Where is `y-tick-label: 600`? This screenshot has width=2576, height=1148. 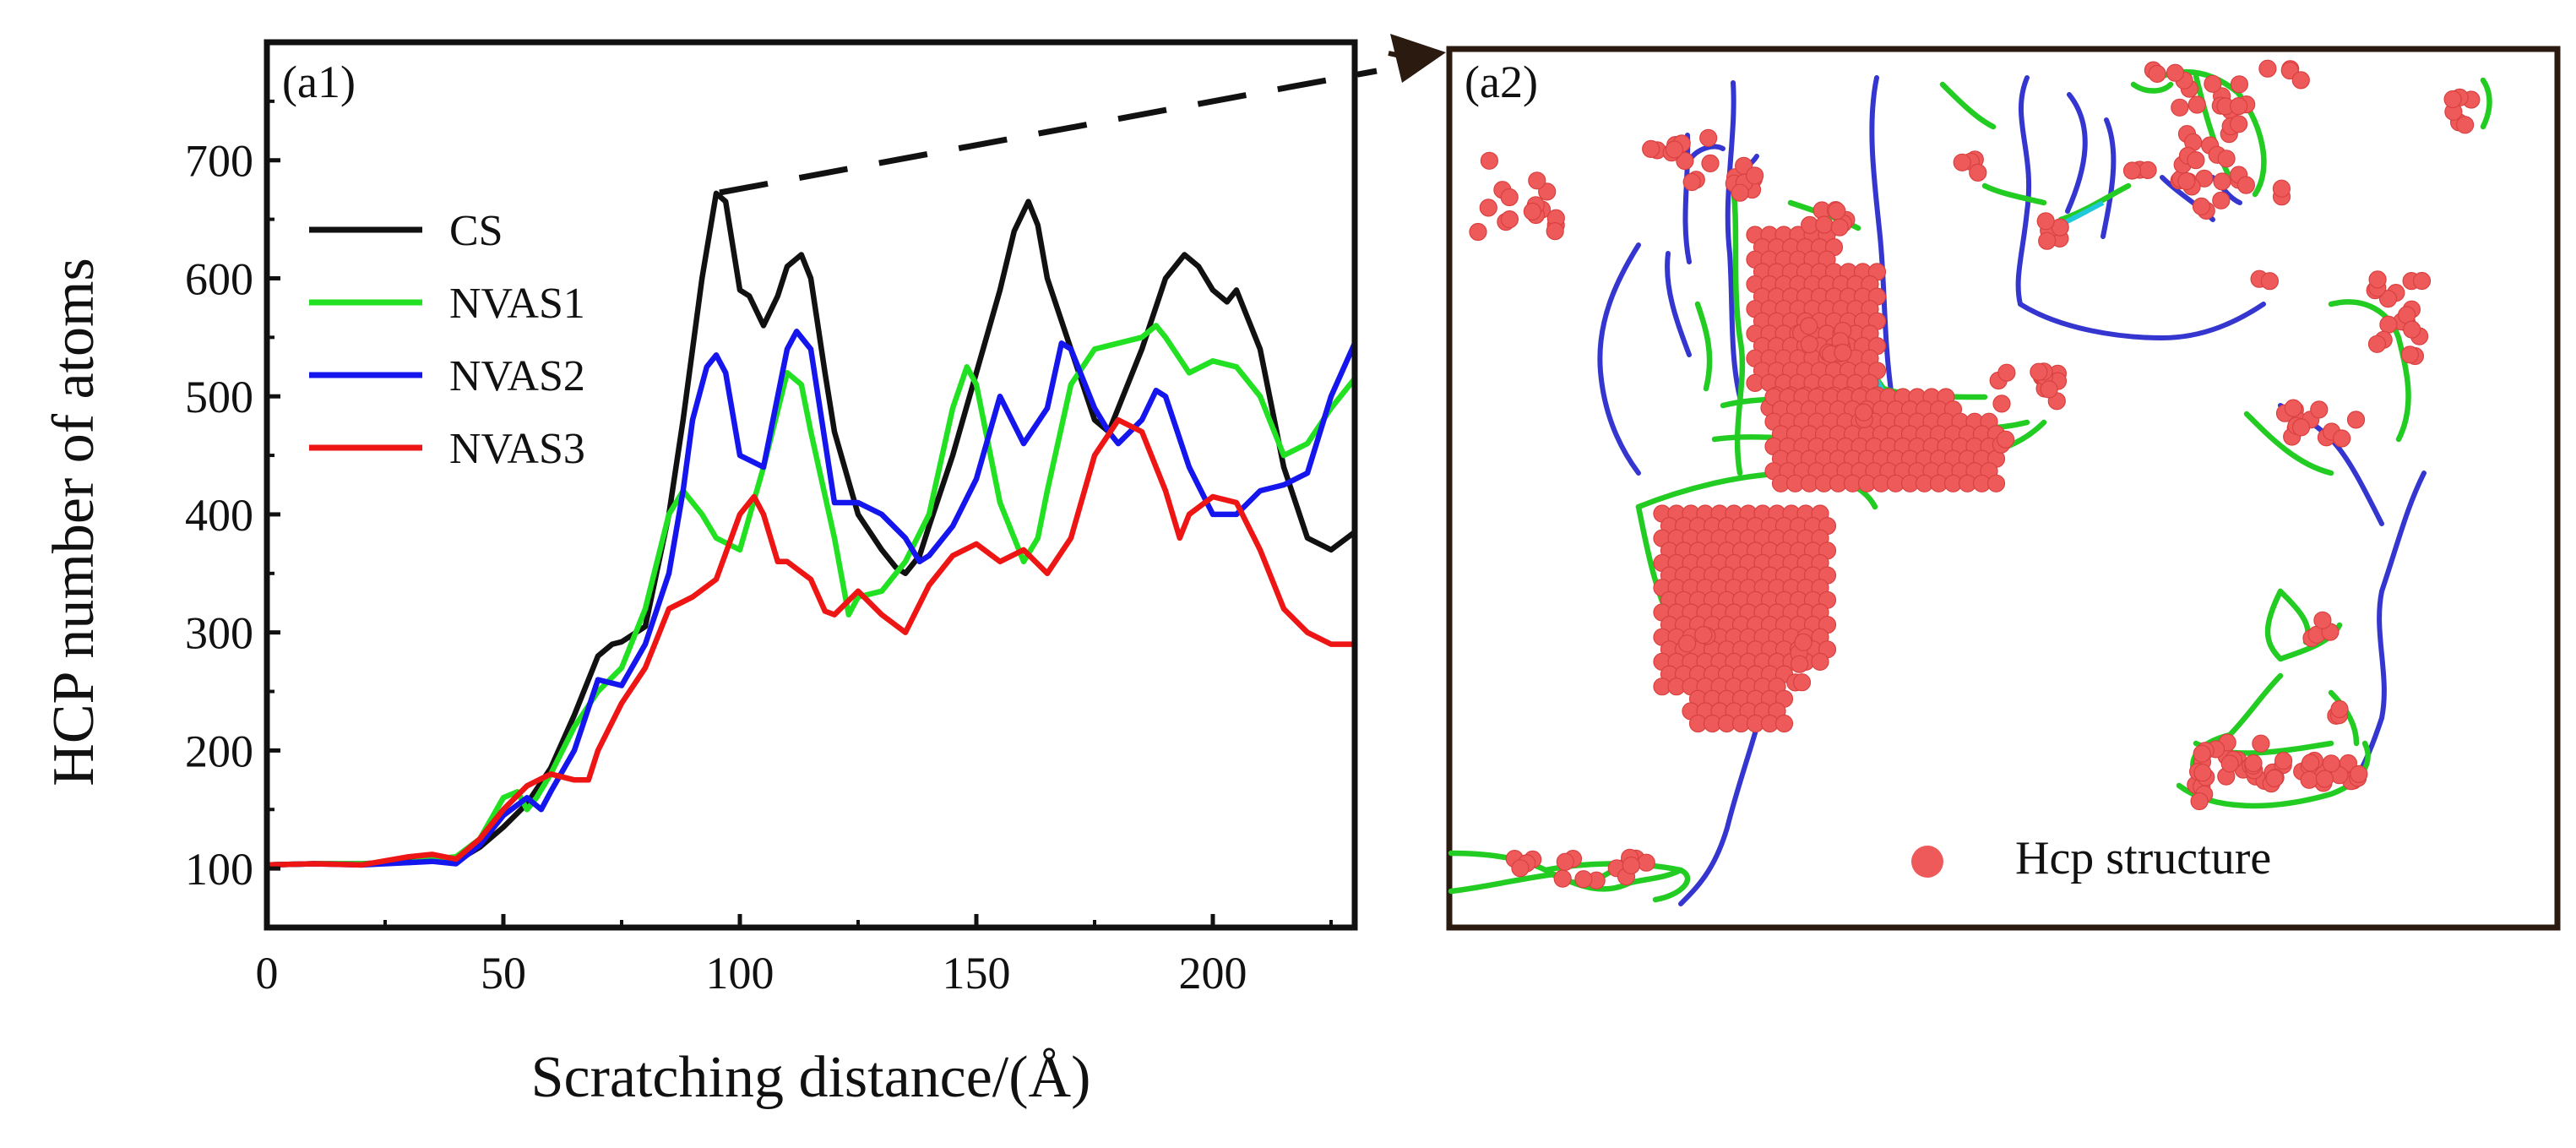 y-tick-label: 600 is located at coordinates (219, 278).